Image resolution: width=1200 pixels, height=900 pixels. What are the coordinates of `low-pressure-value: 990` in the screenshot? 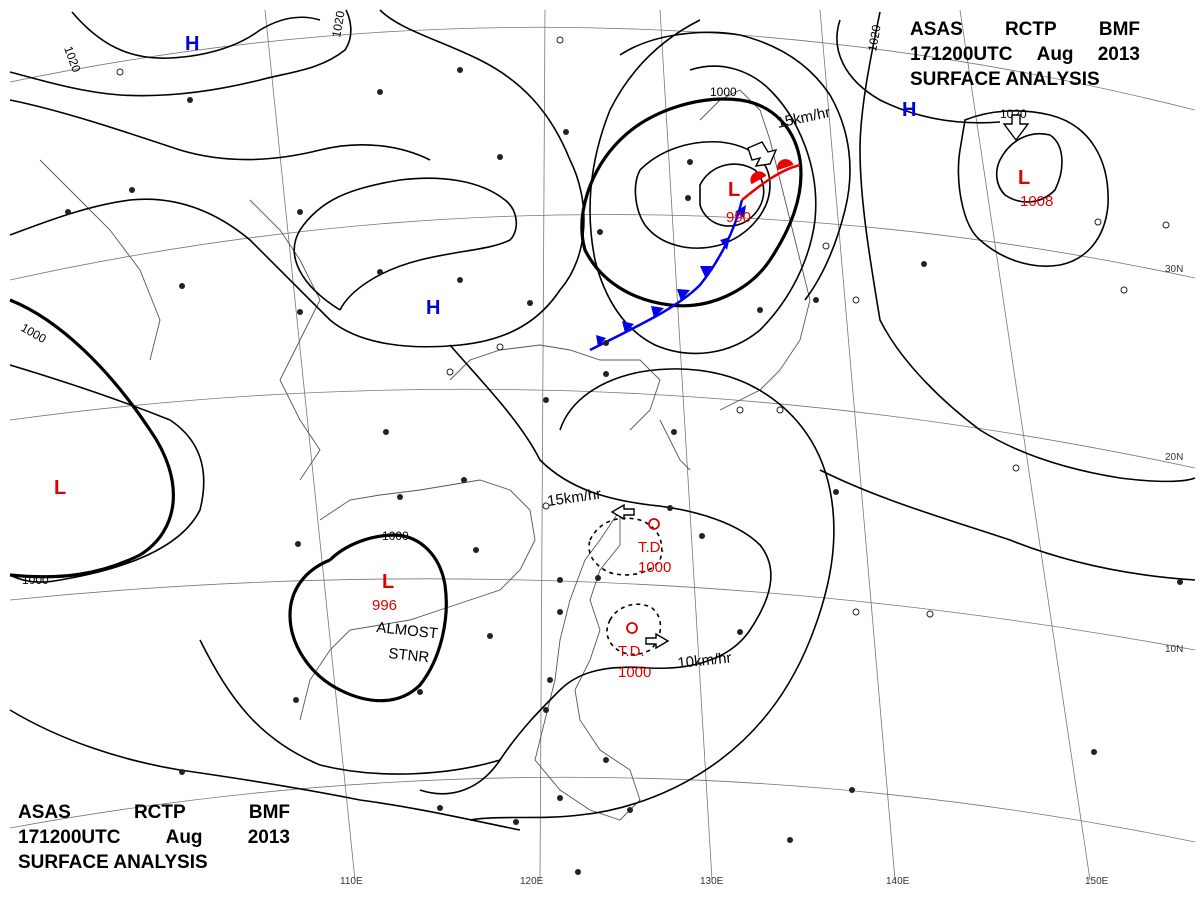 It's located at (738, 217).